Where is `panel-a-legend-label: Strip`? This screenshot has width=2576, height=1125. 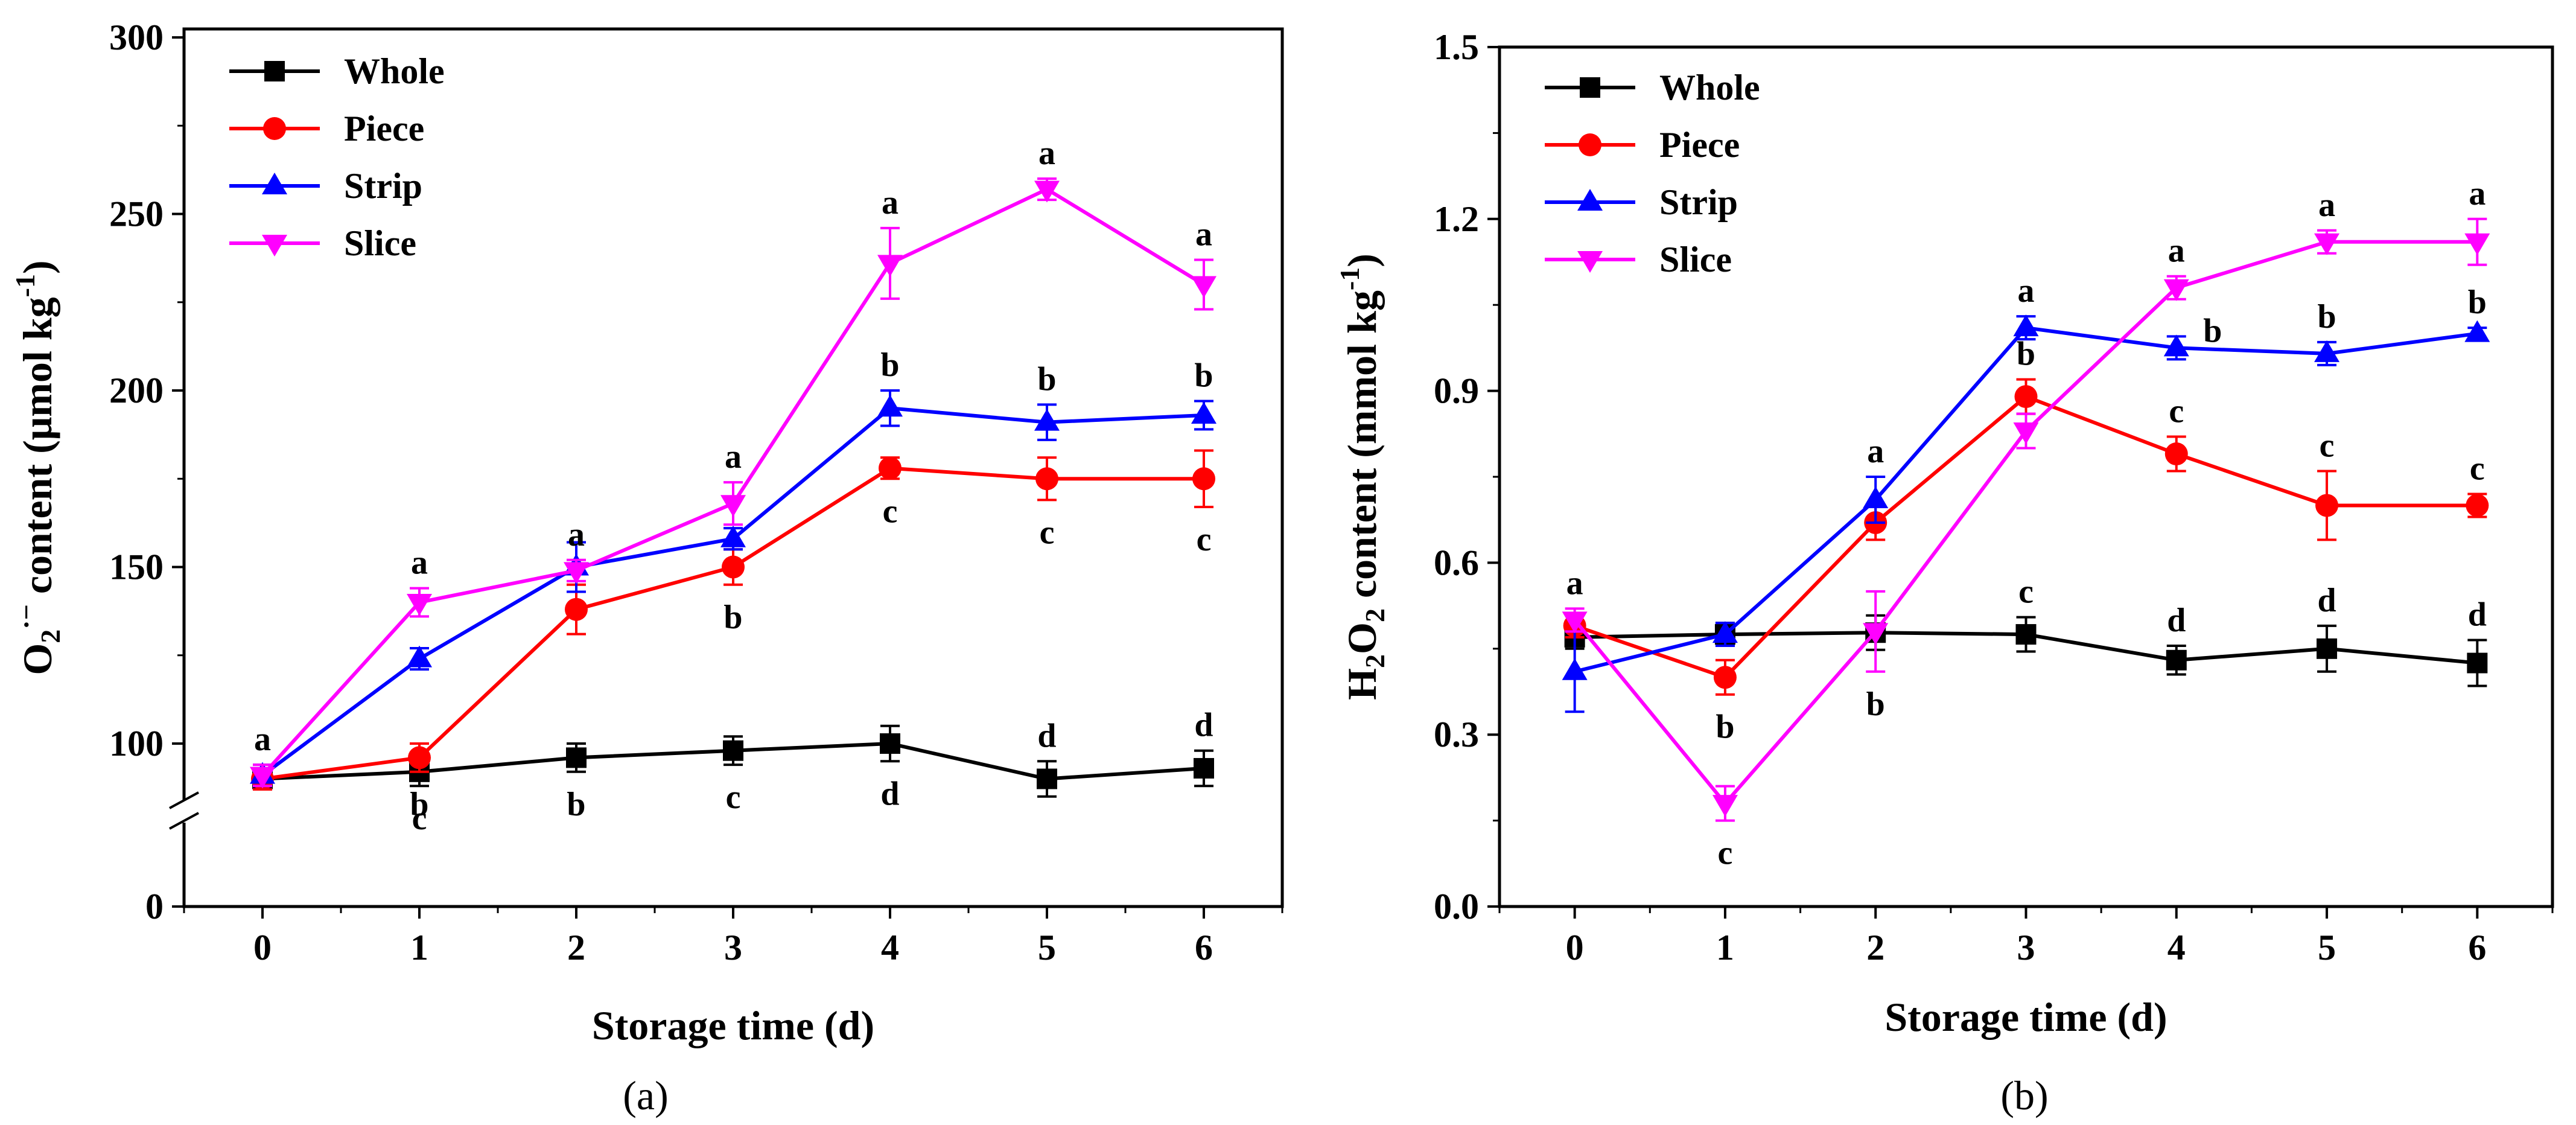
panel-a-legend-label: Strip is located at coordinates (383, 186).